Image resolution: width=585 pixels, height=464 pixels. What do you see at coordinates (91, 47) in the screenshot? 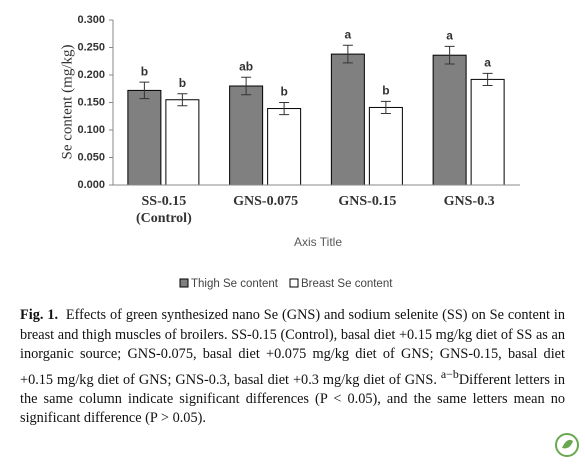
I see `y-tick-label: 0.250` at bounding box center [91, 47].